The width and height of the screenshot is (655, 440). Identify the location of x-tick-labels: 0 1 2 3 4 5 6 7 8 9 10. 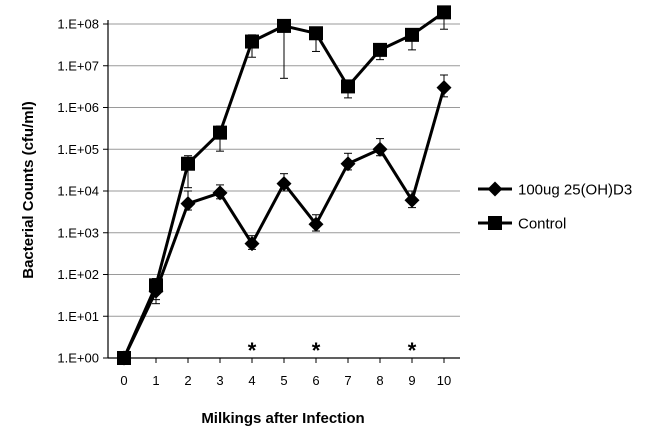
(285, 380).